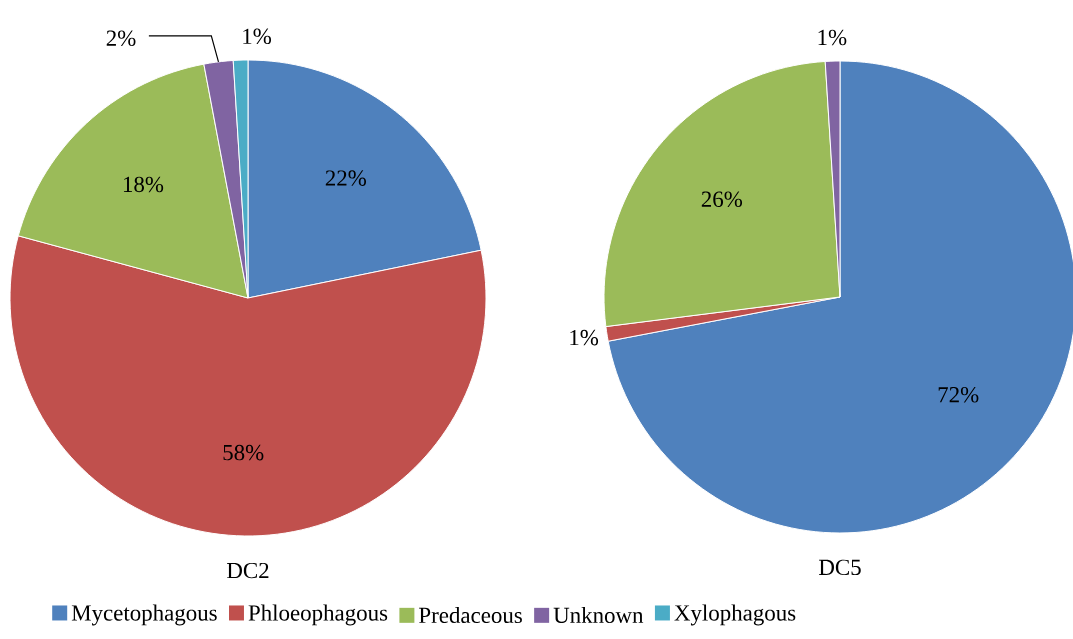  Describe the element at coordinates (143, 184) in the screenshot. I see `data-label: 18%` at that location.